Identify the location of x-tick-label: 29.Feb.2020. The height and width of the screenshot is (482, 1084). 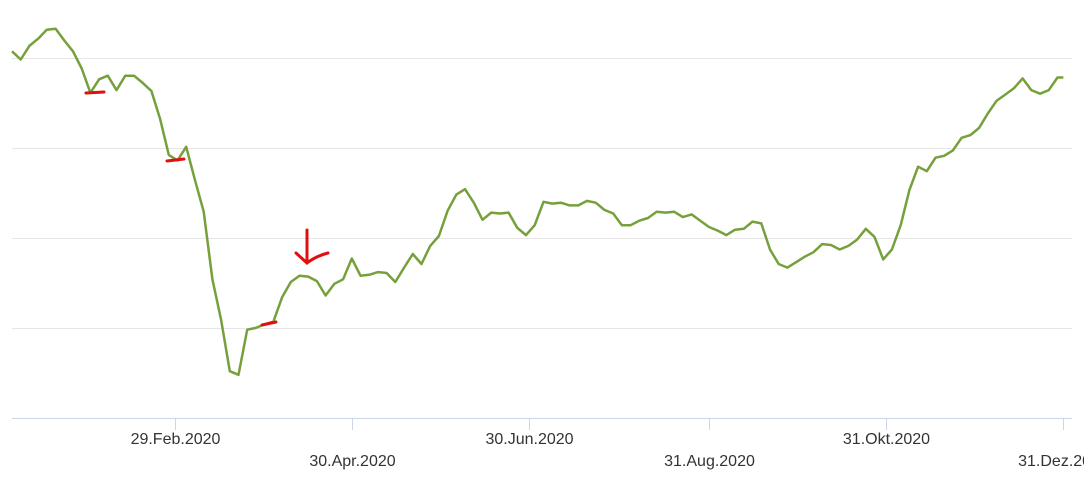
(176, 439).